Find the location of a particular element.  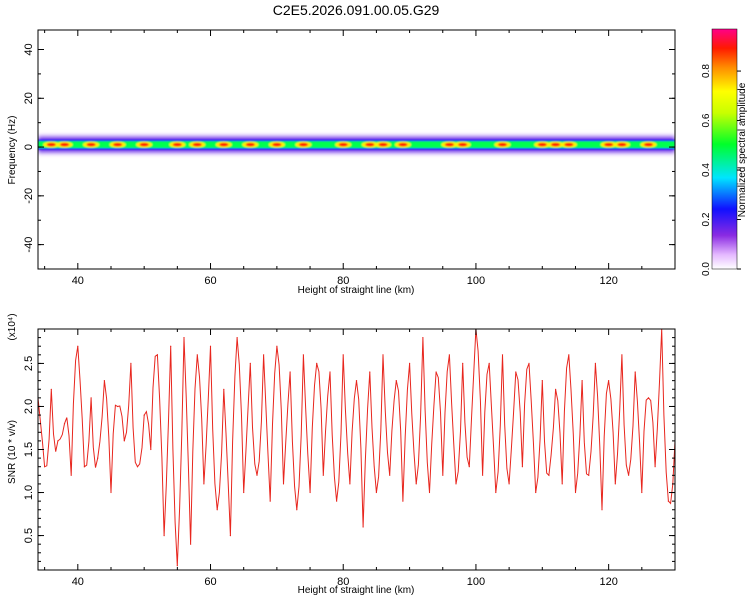

snr-x-tick-label: 100 is located at coordinates (476, 582).